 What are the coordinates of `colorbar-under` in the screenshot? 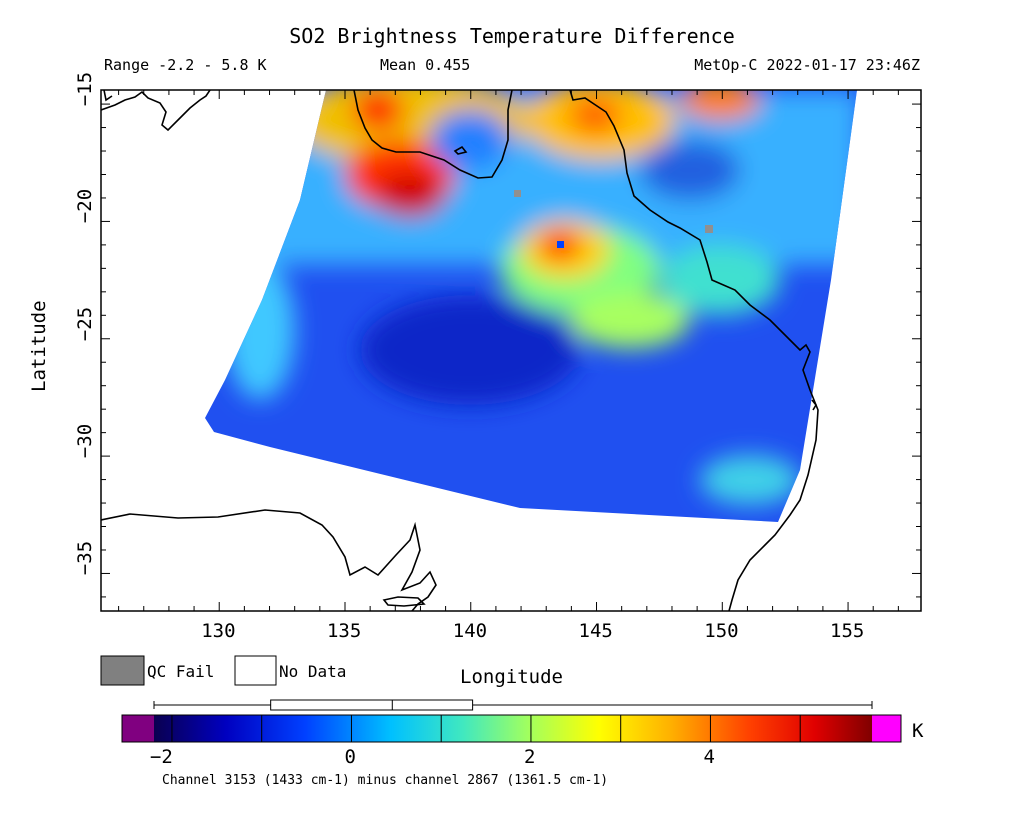 It's located at (138, 728).